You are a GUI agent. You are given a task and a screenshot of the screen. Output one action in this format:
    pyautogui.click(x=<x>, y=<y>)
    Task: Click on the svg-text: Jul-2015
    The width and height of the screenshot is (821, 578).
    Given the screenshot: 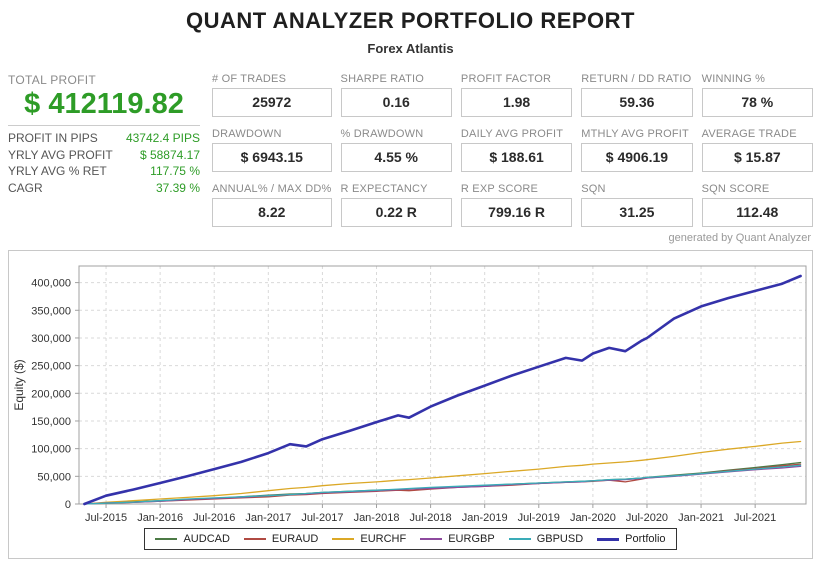 What is the action you would take?
    pyautogui.click(x=106, y=518)
    